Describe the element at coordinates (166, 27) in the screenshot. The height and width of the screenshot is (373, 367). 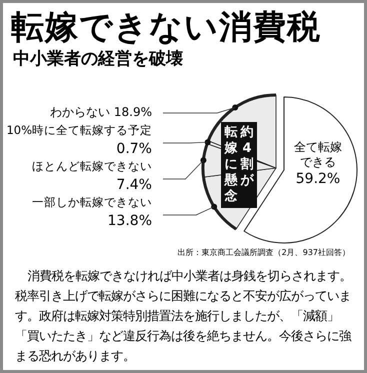
I see `title: 転嫁できない消費税` at that location.